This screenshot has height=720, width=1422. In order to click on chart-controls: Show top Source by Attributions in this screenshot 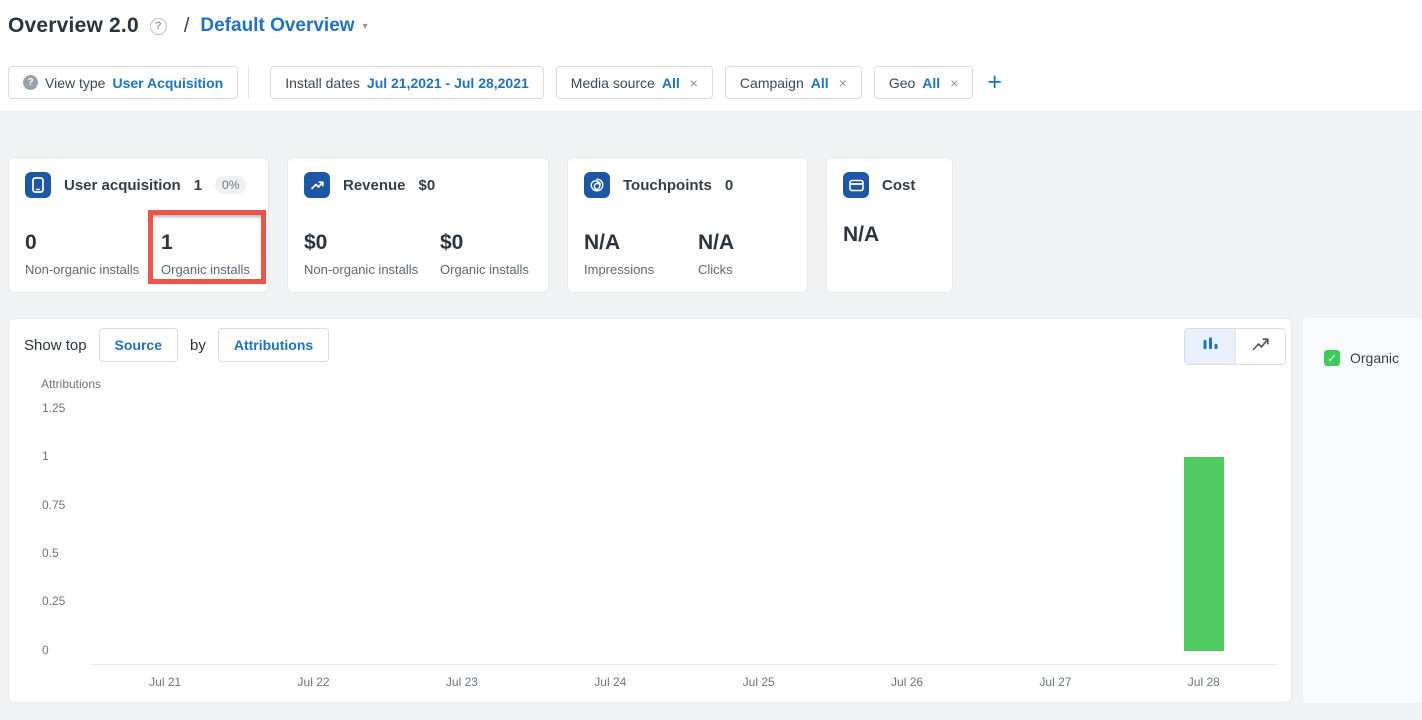, I will do `click(177, 345)`.